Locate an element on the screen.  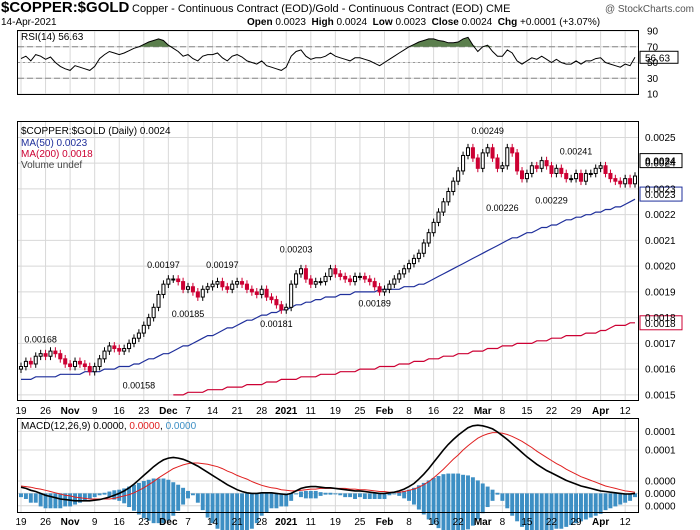
y-tick-label: 0.0019 is located at coordinates (660, 292).